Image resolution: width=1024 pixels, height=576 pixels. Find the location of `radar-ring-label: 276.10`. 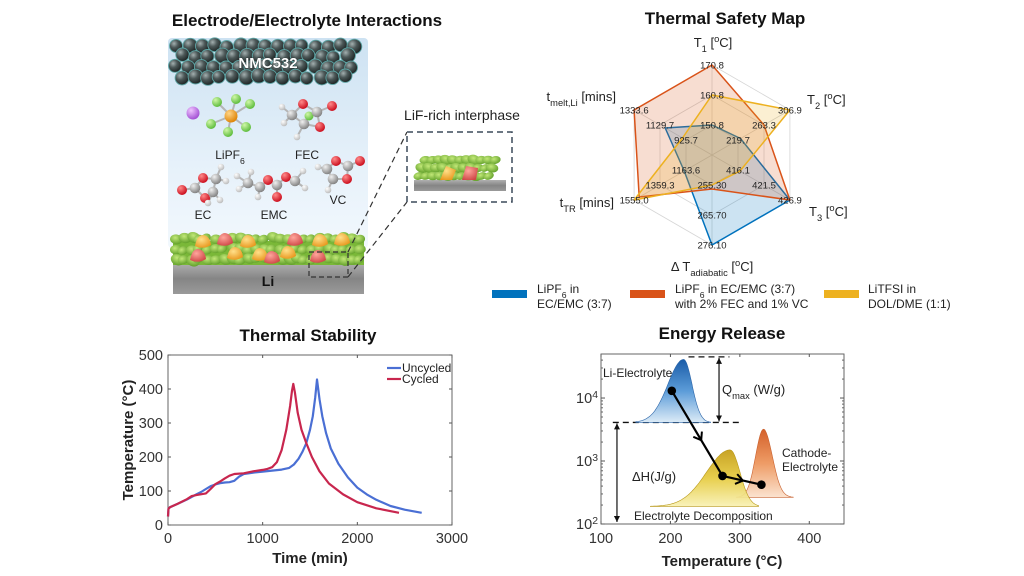

radar-ring-label: 276.10 is located at coordinates (711, 246).